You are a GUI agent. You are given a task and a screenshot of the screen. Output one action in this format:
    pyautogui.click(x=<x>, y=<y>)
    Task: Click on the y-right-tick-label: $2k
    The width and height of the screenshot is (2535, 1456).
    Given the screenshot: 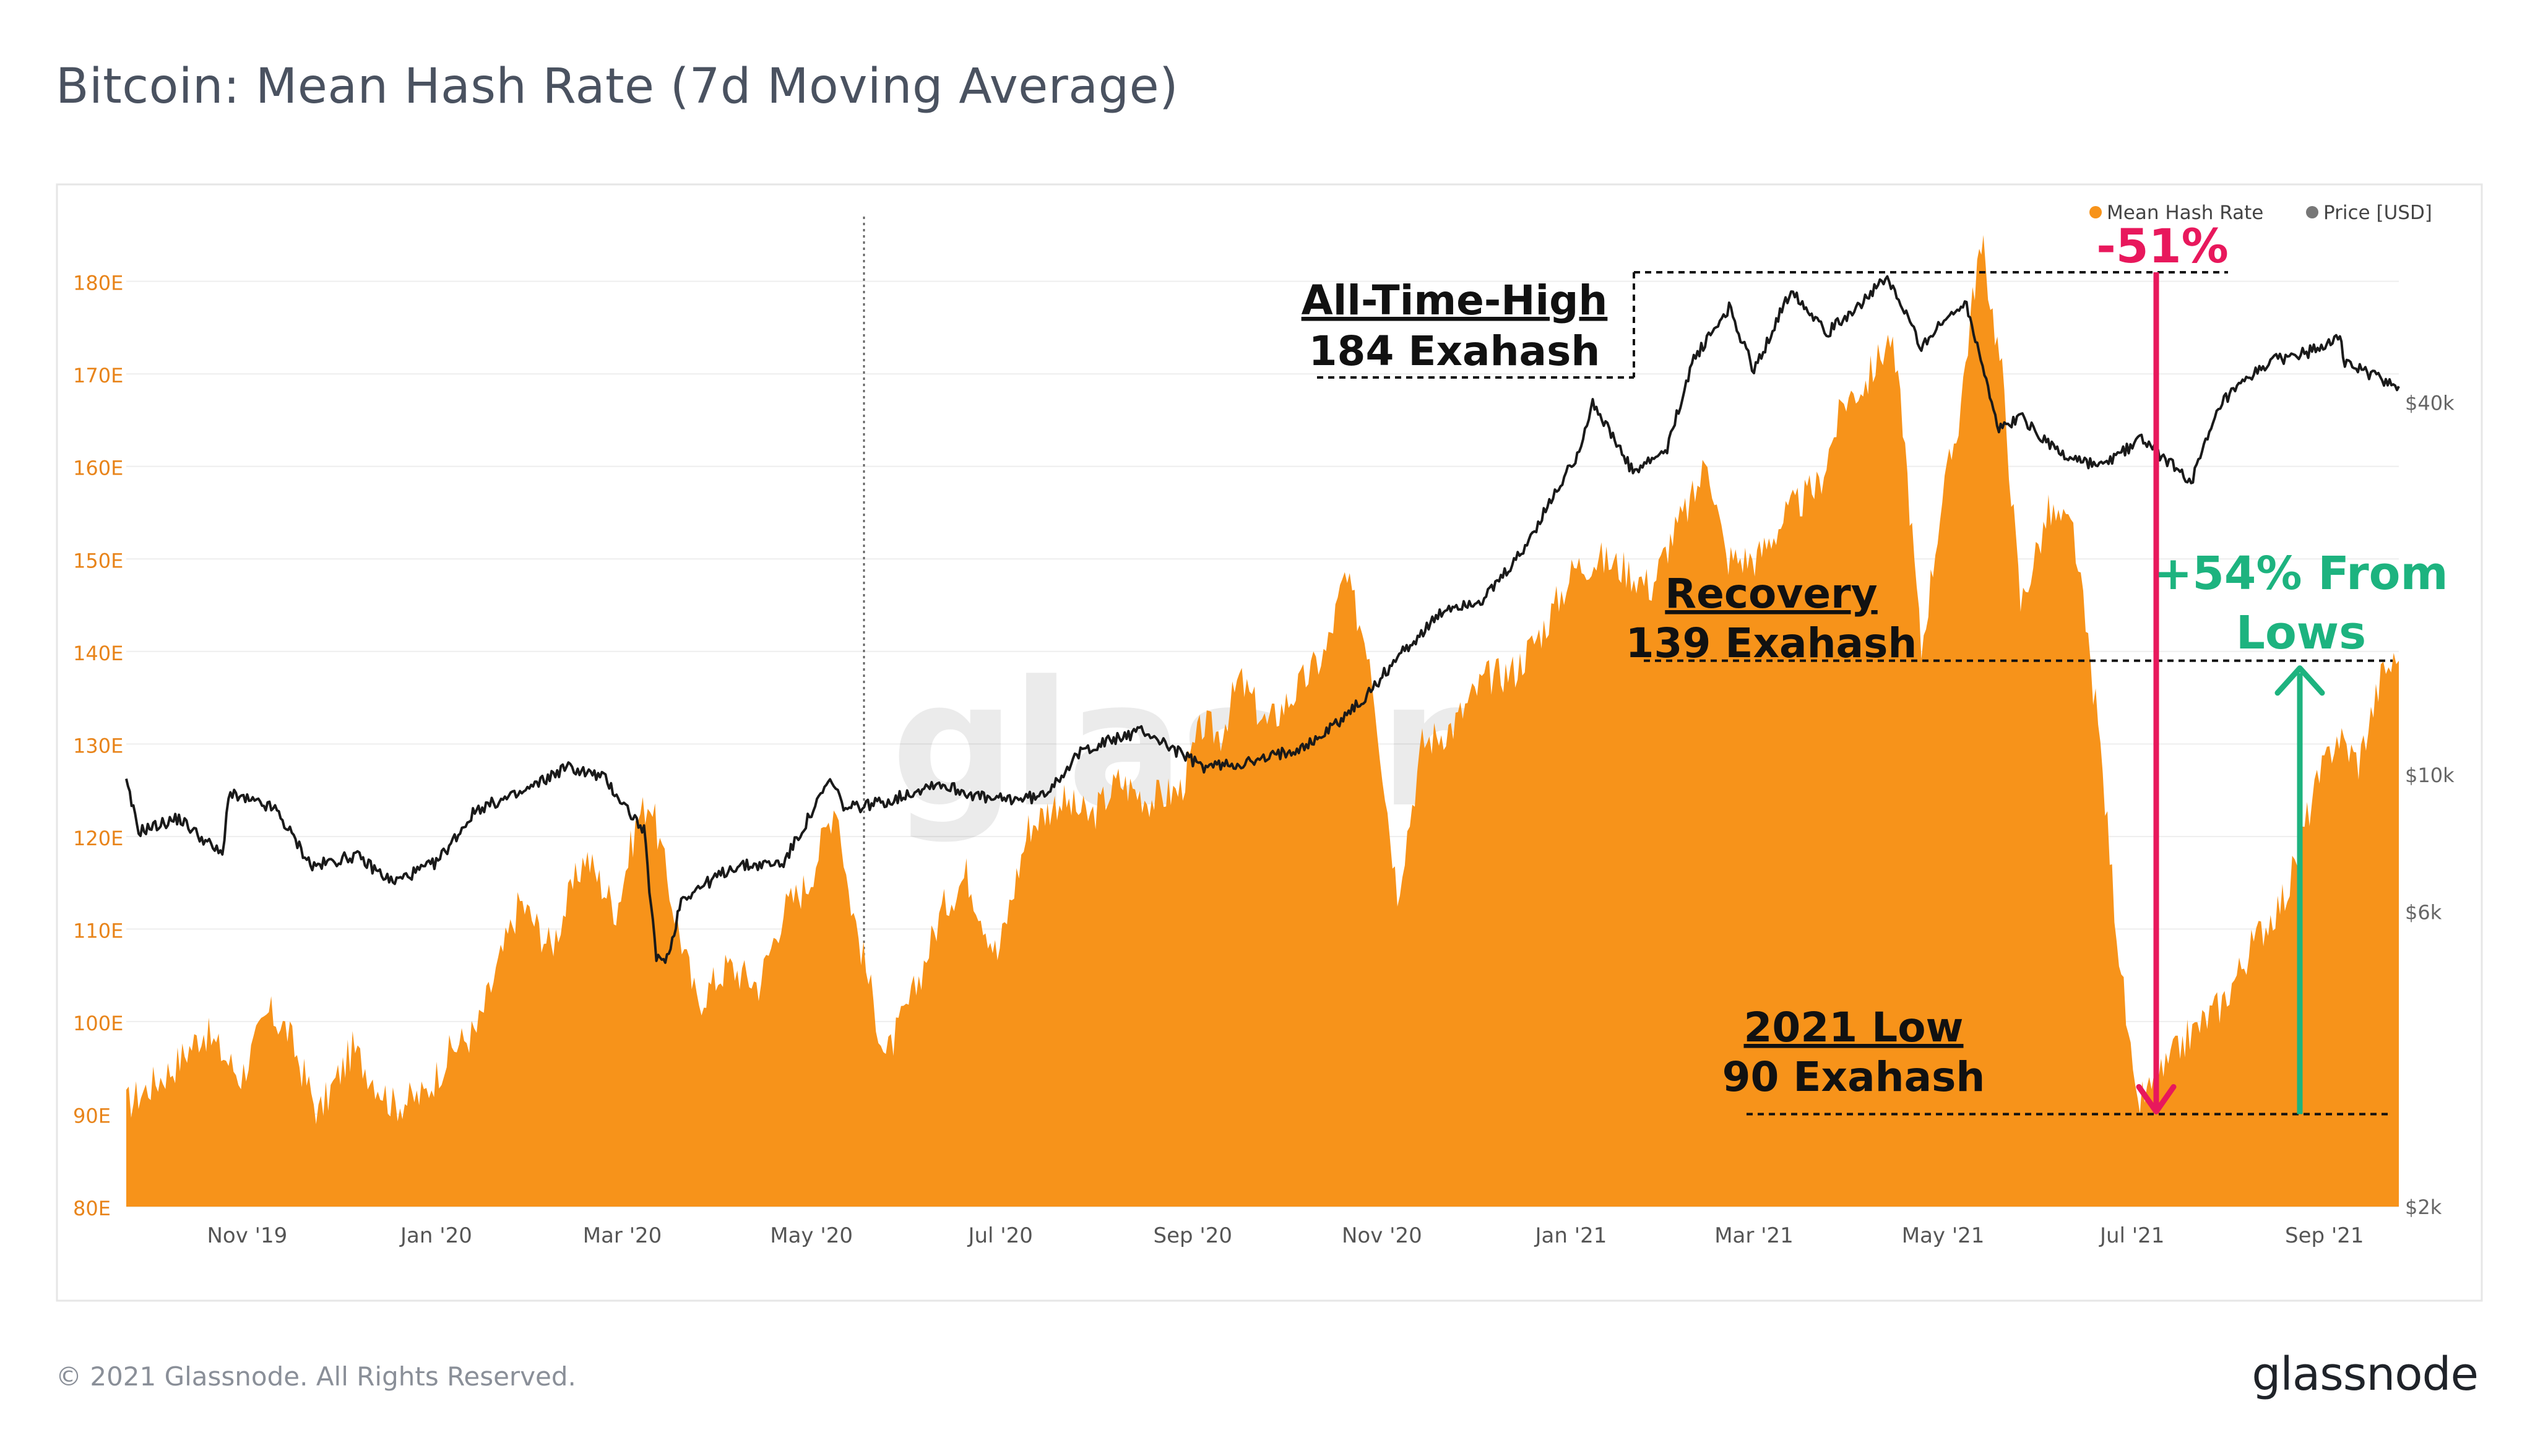 What is the action you would take?
    pyautogui.click(x=2423, y=1207)
    